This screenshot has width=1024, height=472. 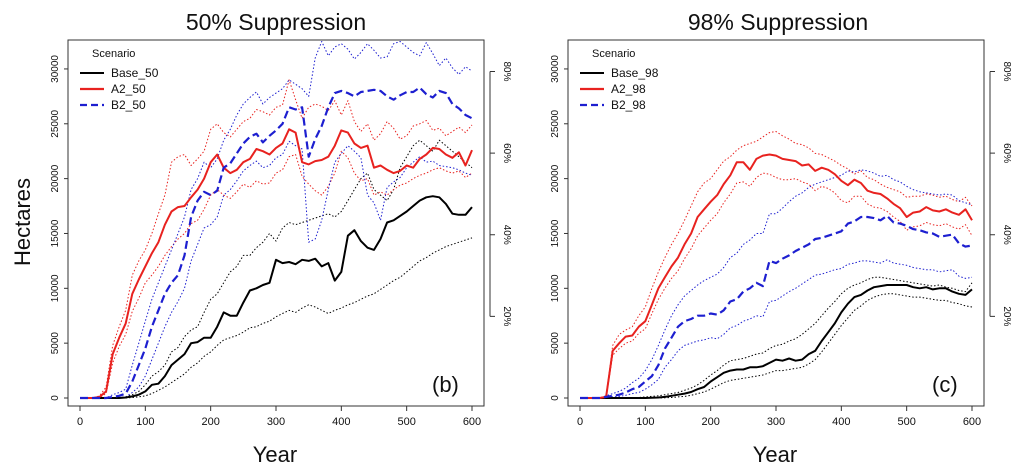 I want to click on legend: Scenario Base_98 A2_98 B2_98, so click(x=619, y=80).